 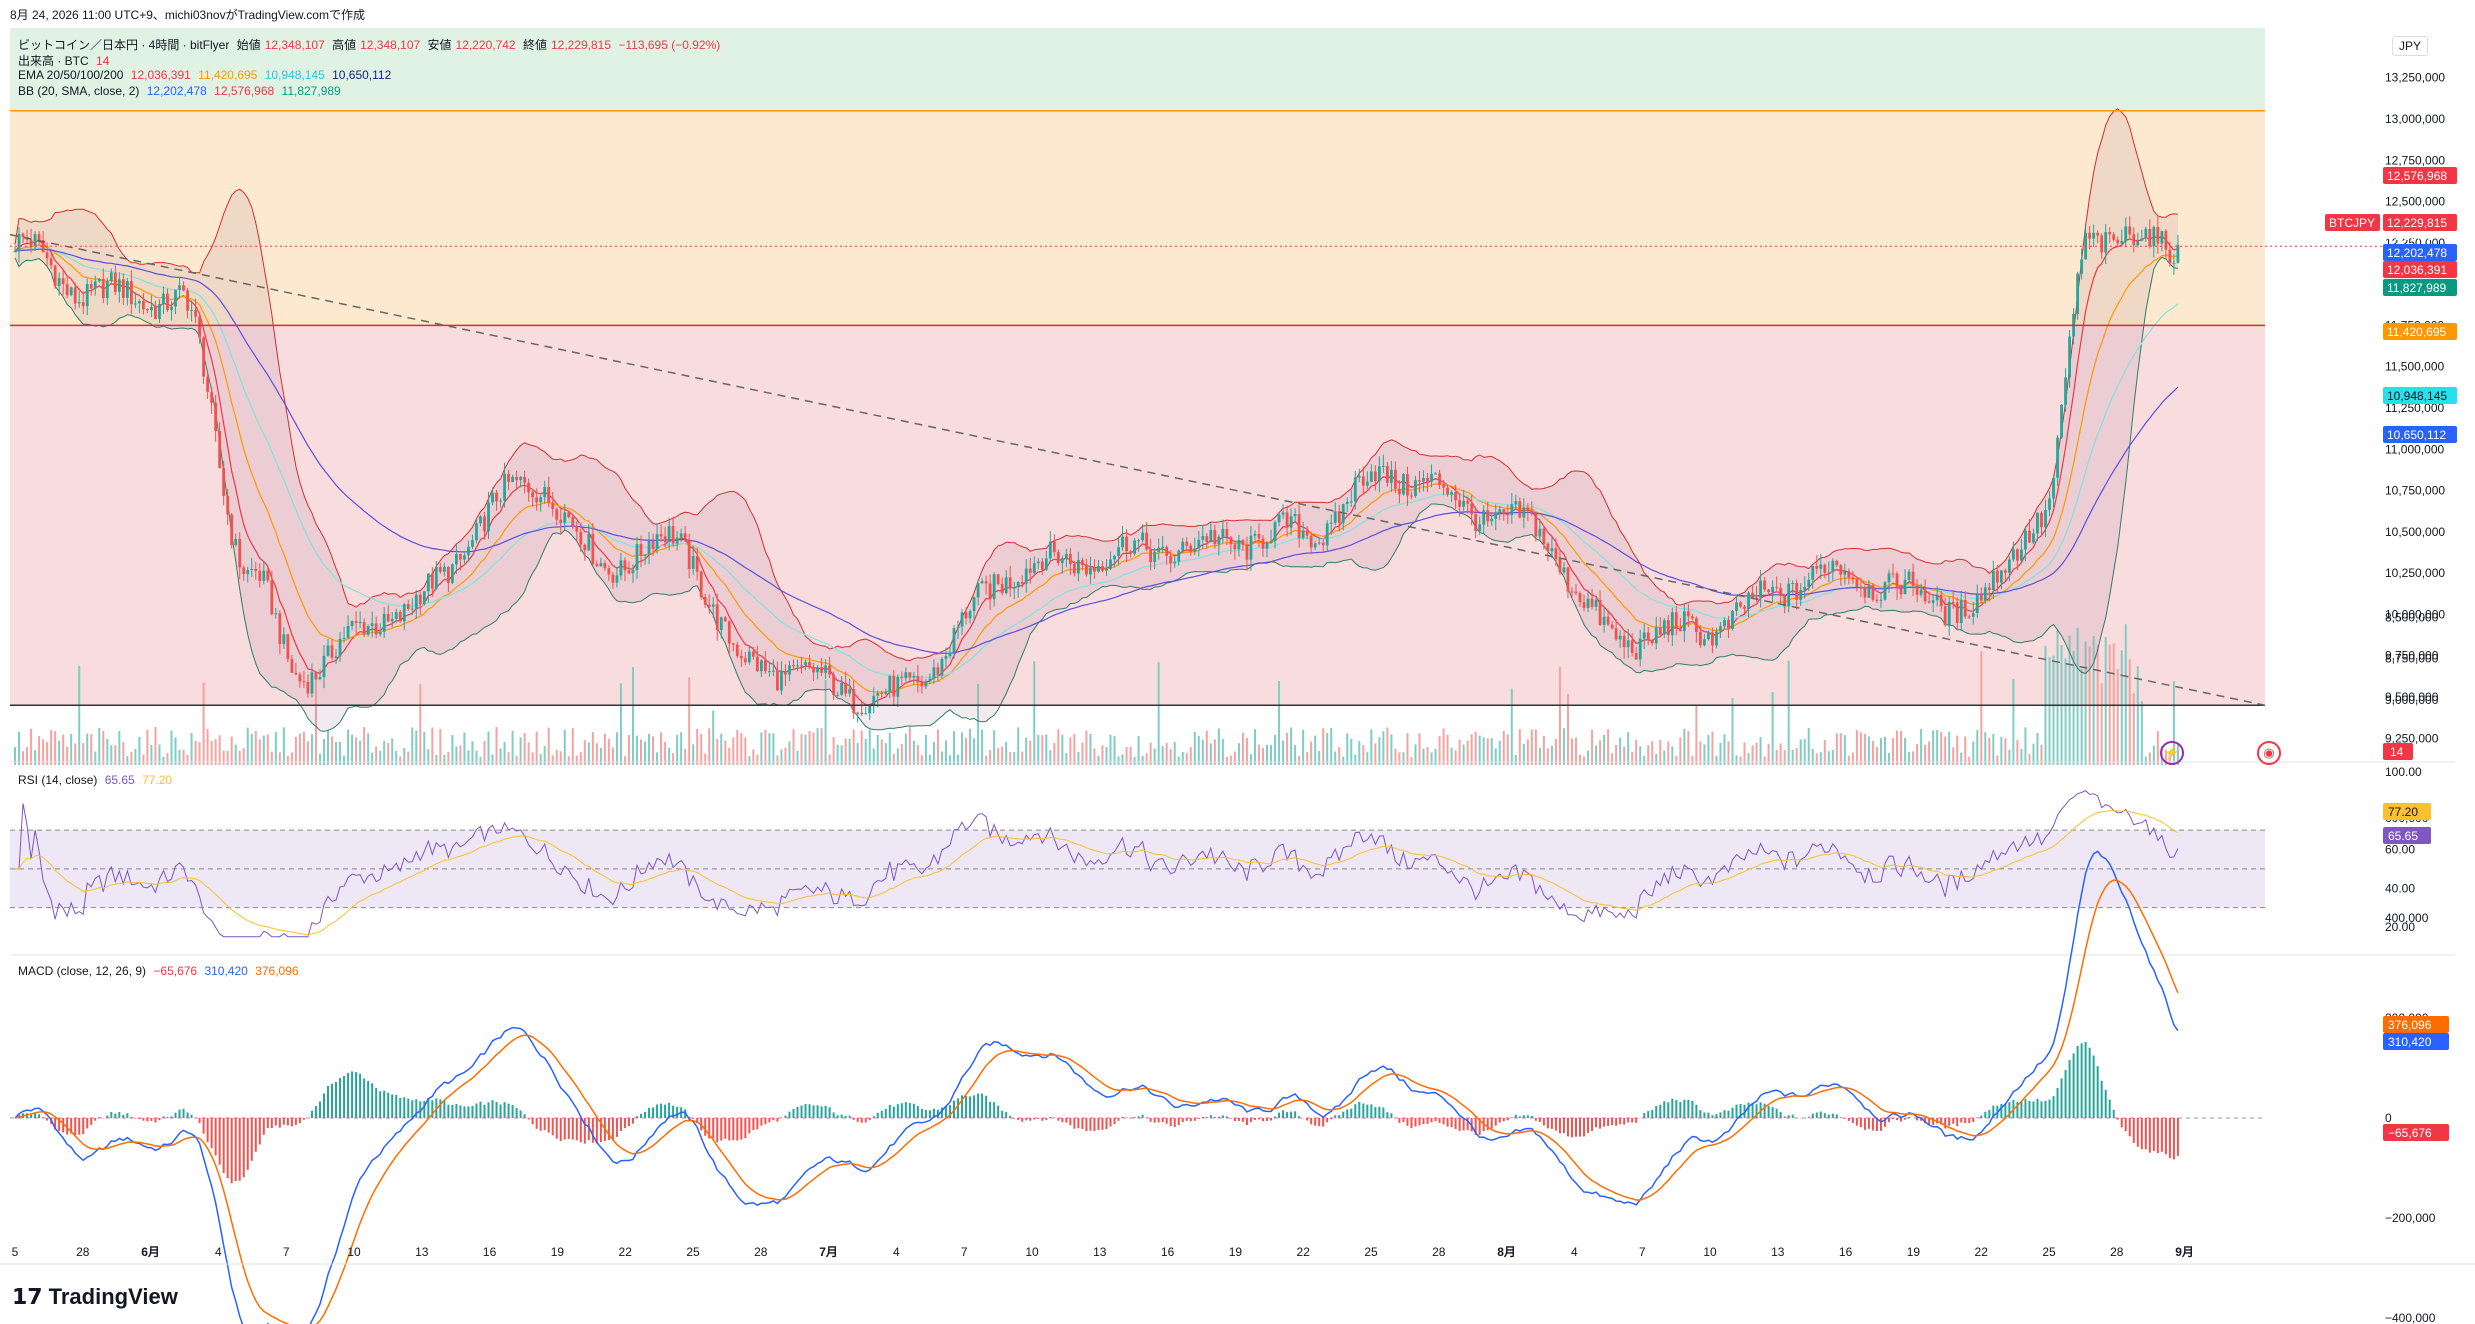 What do you see at coordinates (2269, 753) in the screenshot?
I see `target-icon: ◉` at bounding box center [2269, 753].